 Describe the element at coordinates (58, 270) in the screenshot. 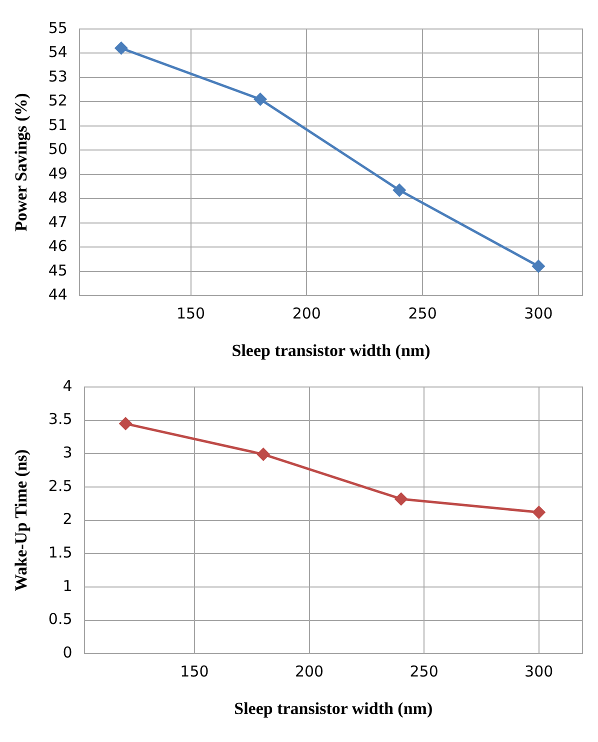

I see `y-tick-label: 45` at that location.